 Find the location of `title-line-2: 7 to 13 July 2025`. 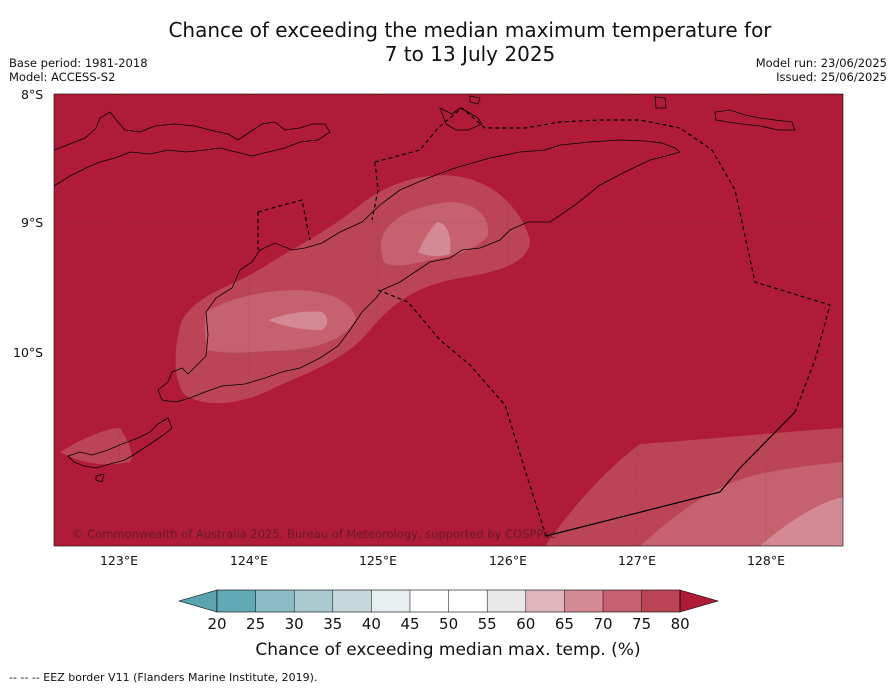

title-line-2: 7 to 13 July 2025 is located at coordinates (470, 54).